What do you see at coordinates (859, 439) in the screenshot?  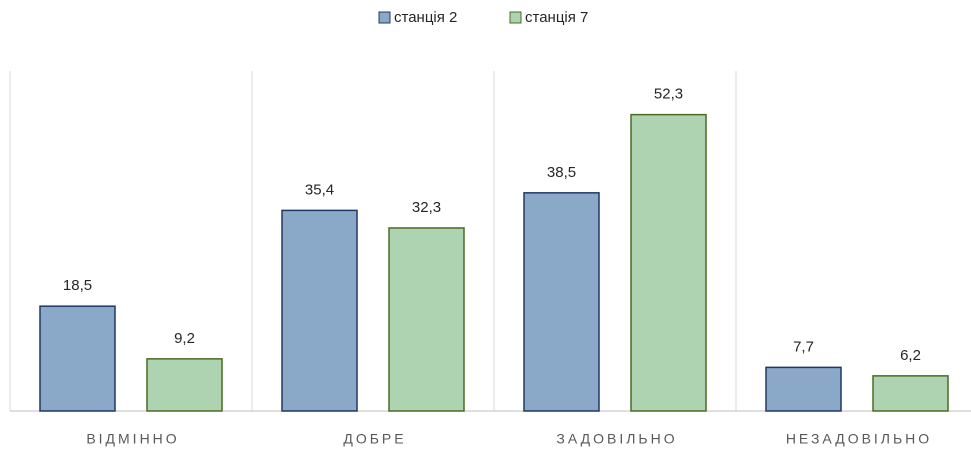 I see `x-tick-label: НЕЗАДОВІЛЬНО` at bounding box center [859, 439].